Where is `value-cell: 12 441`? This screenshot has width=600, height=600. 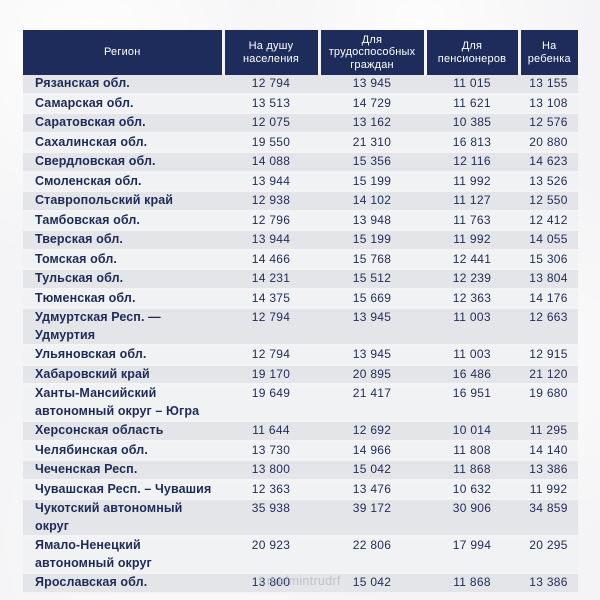
value-cell: 12 441 is located at coordinates (472, 259).